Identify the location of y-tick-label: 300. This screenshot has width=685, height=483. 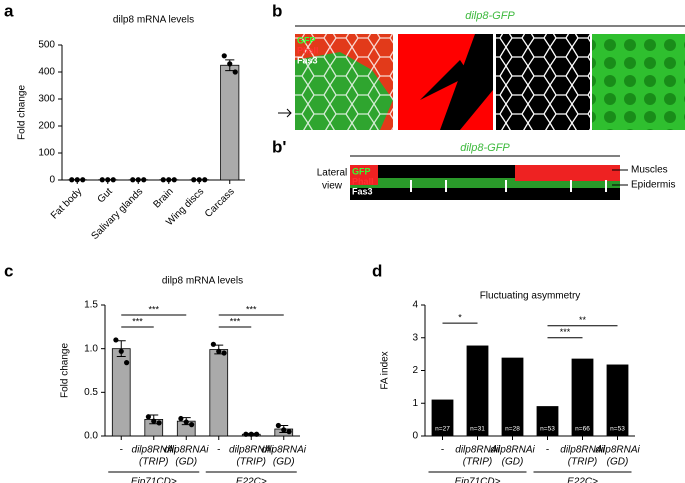
(46, 99).